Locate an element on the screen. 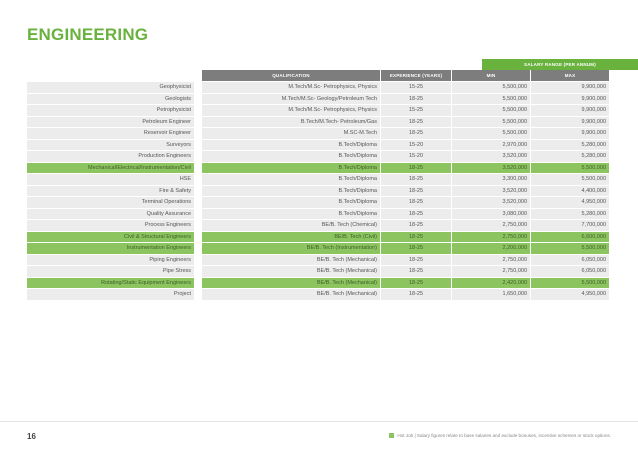  max-salary-cell: 7,700,000 is located at coordinates (570, 225).